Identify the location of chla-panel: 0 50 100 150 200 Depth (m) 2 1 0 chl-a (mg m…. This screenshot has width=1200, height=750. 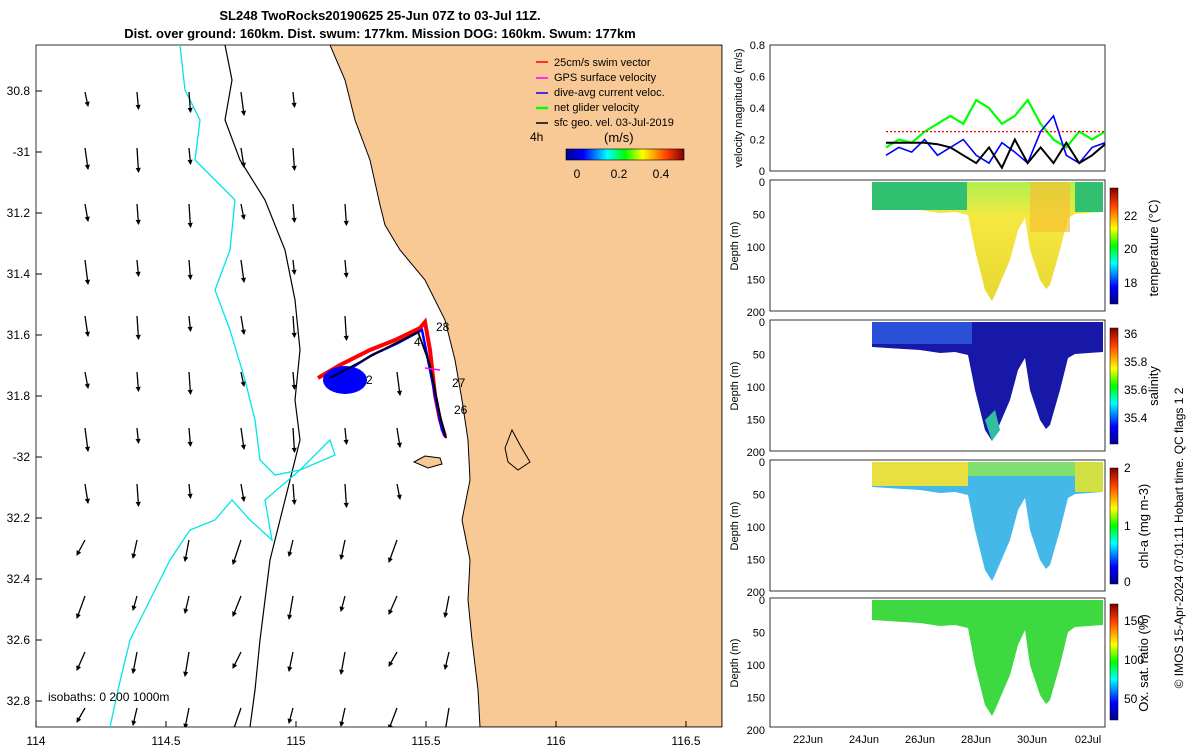
(940, 528).